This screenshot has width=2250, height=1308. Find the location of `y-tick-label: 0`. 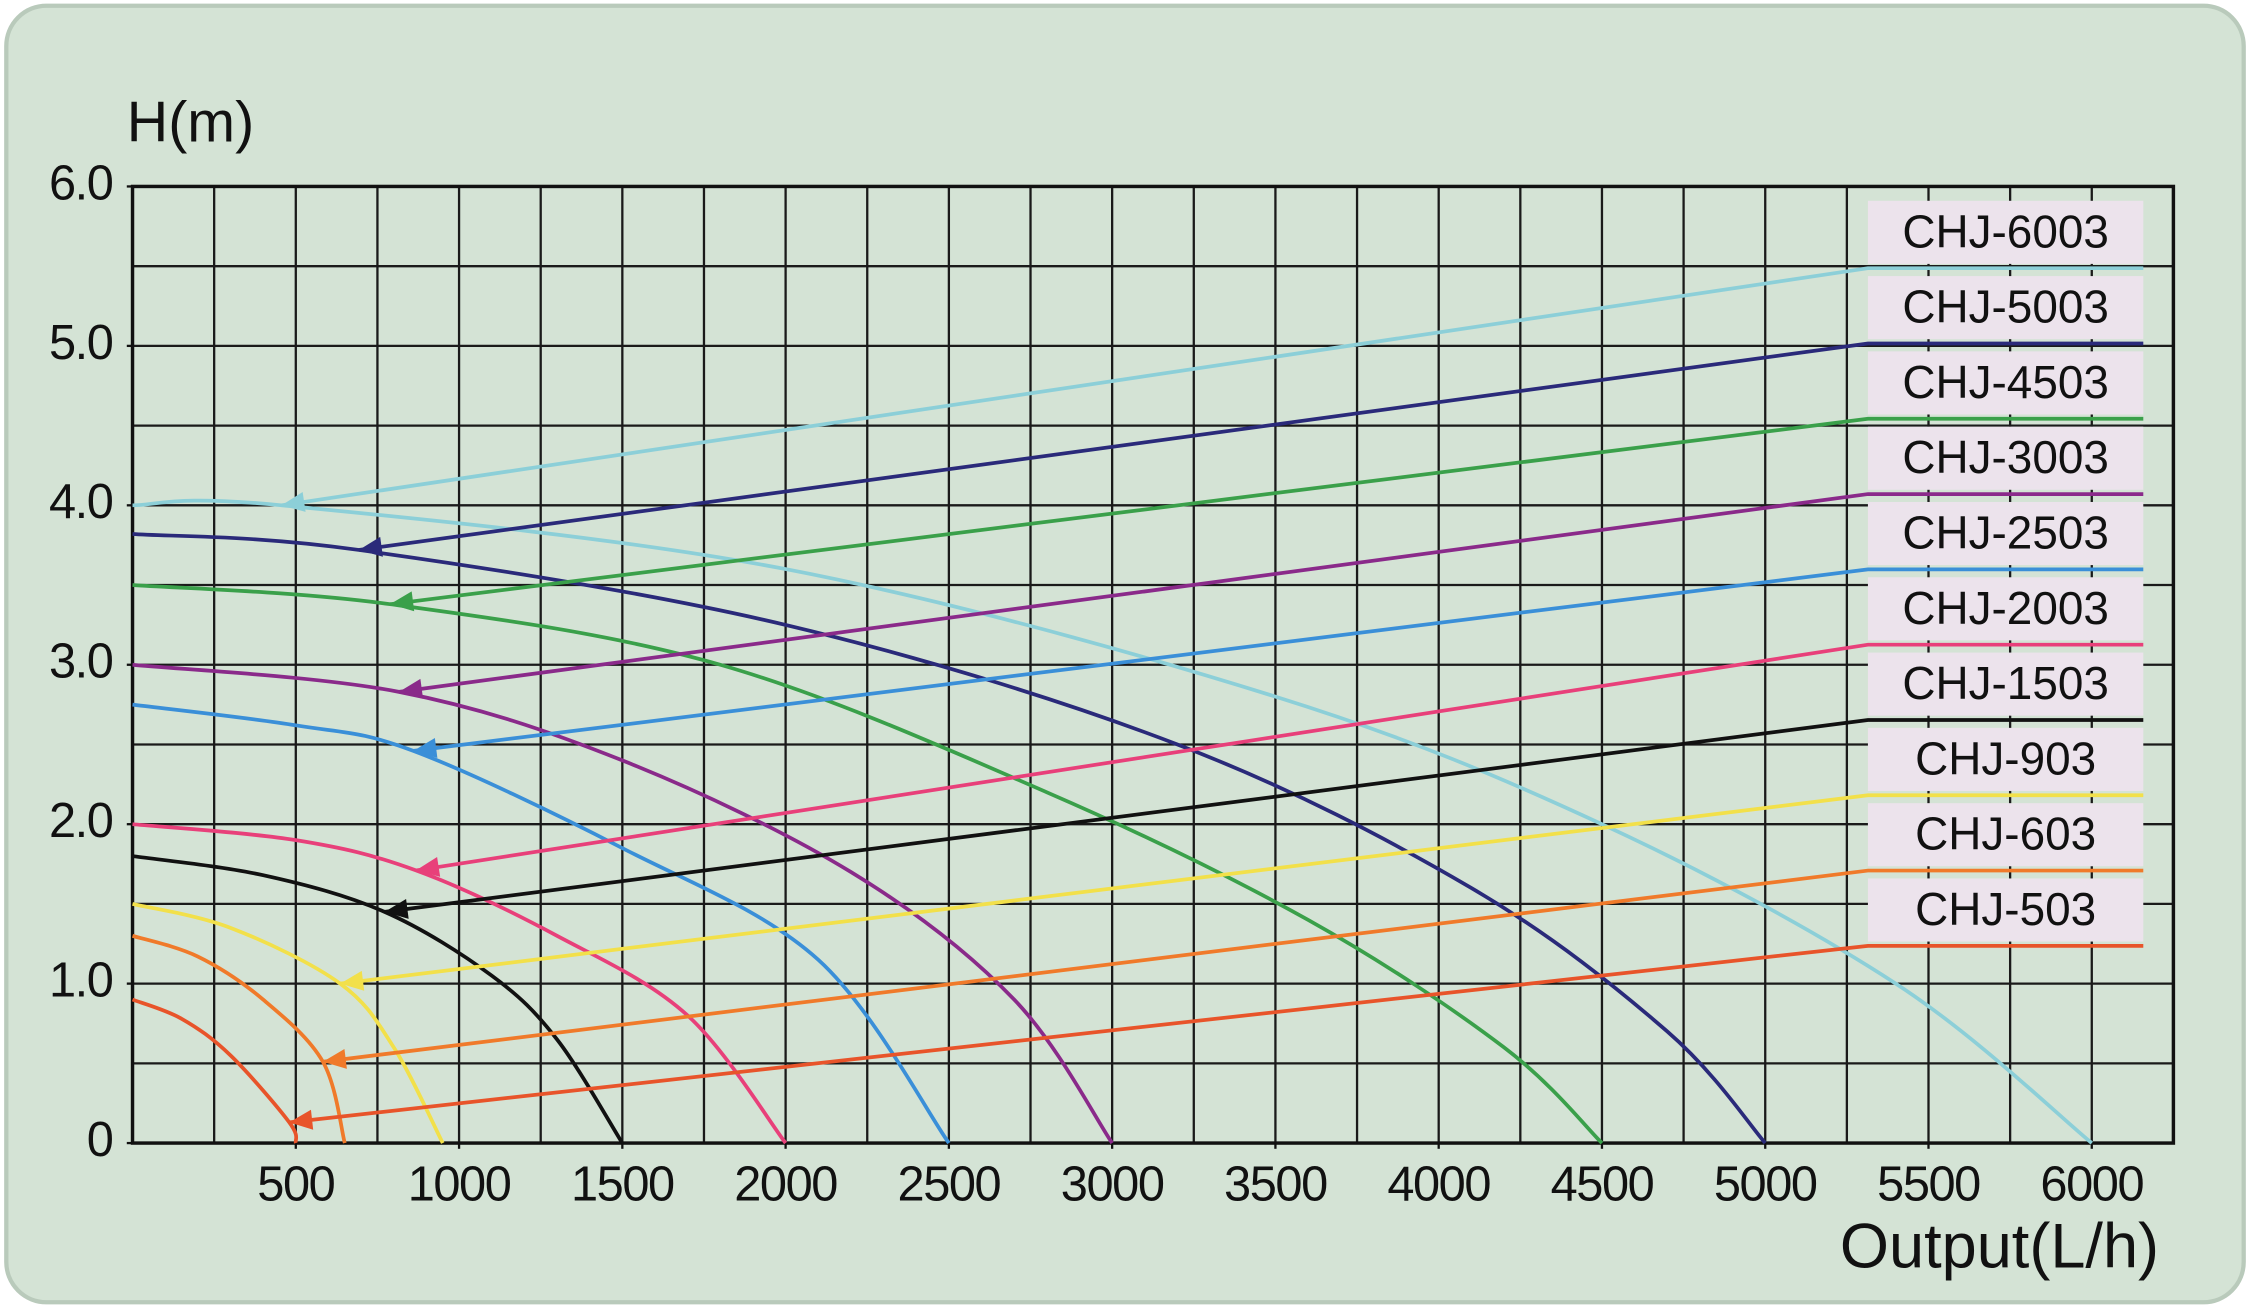

y-tick-label: 0 is located at coordinates (100, 1140).